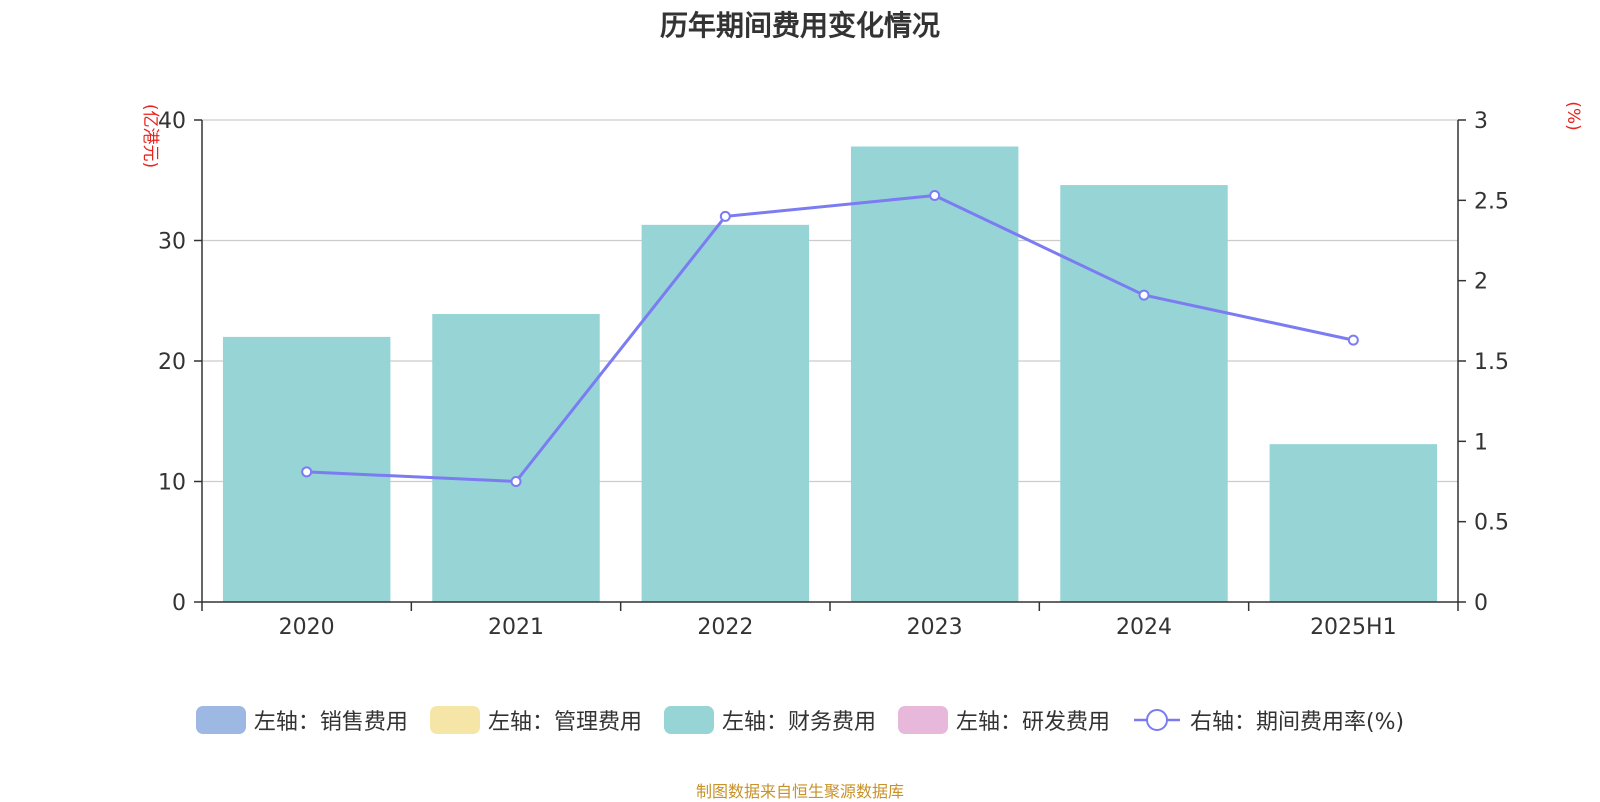  What do you see at coordinates (1481, 282) in the screenshot?
I see `right-tick-label: 2` at bounding box center [1481, 282].